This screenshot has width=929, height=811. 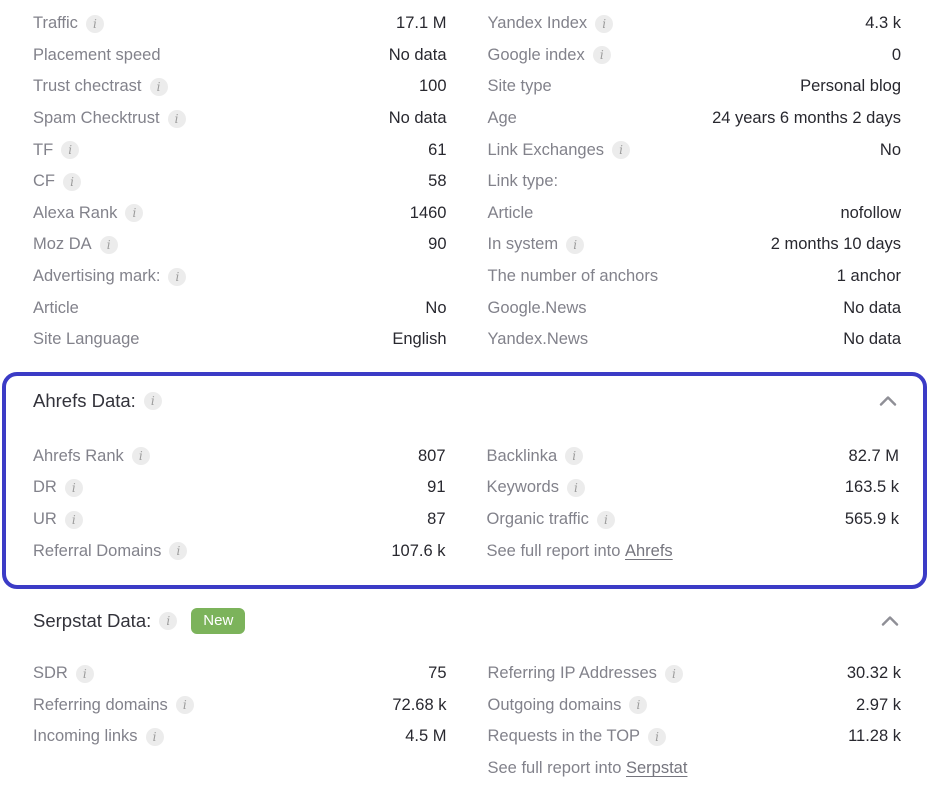 I want to click on metric-row: Keywords i 163.5 k, so click(x=693, y=488).